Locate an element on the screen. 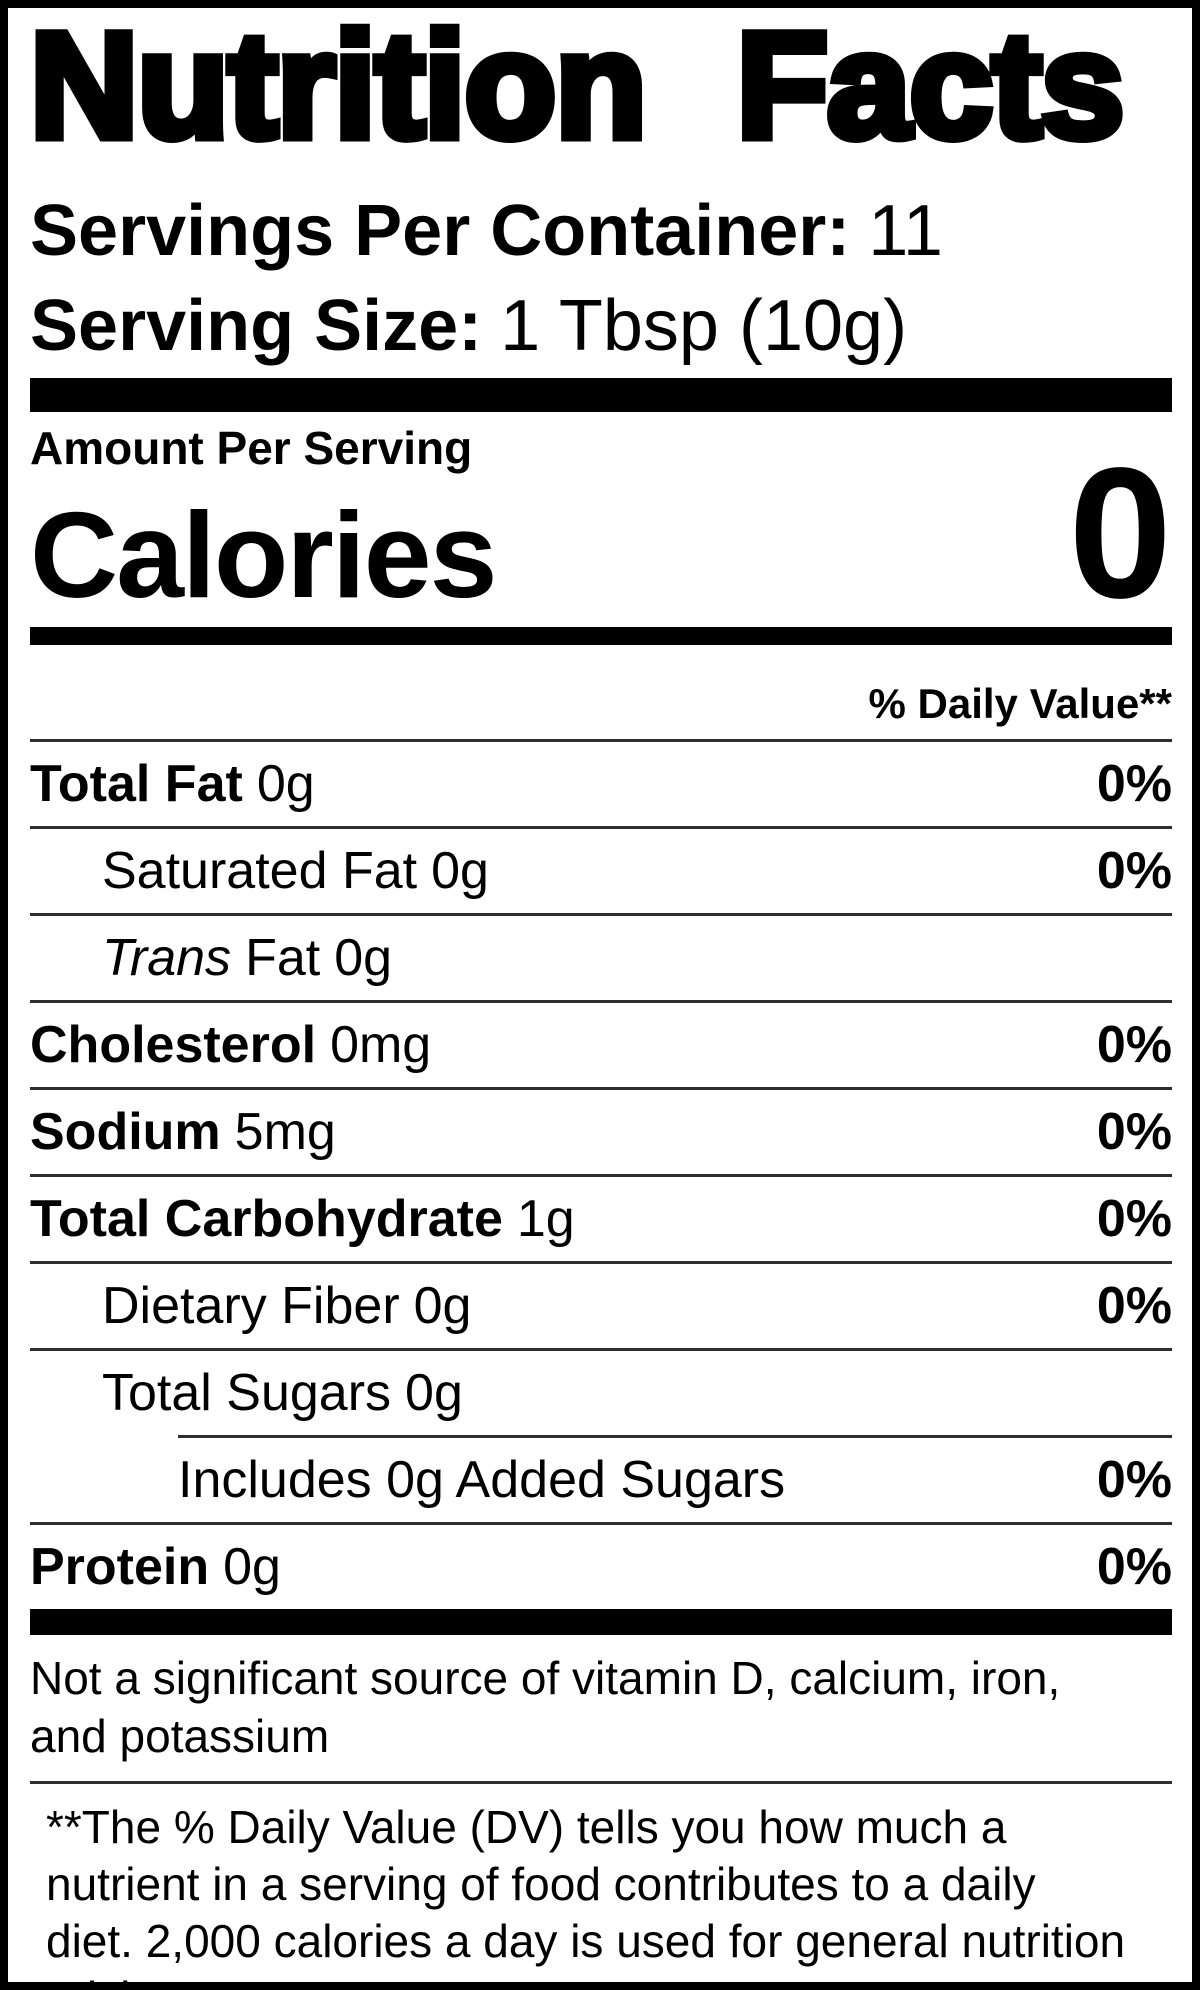  row-added-sugars: Includes 0g Added Sugars 0% is located at coordinates (675, 1478).